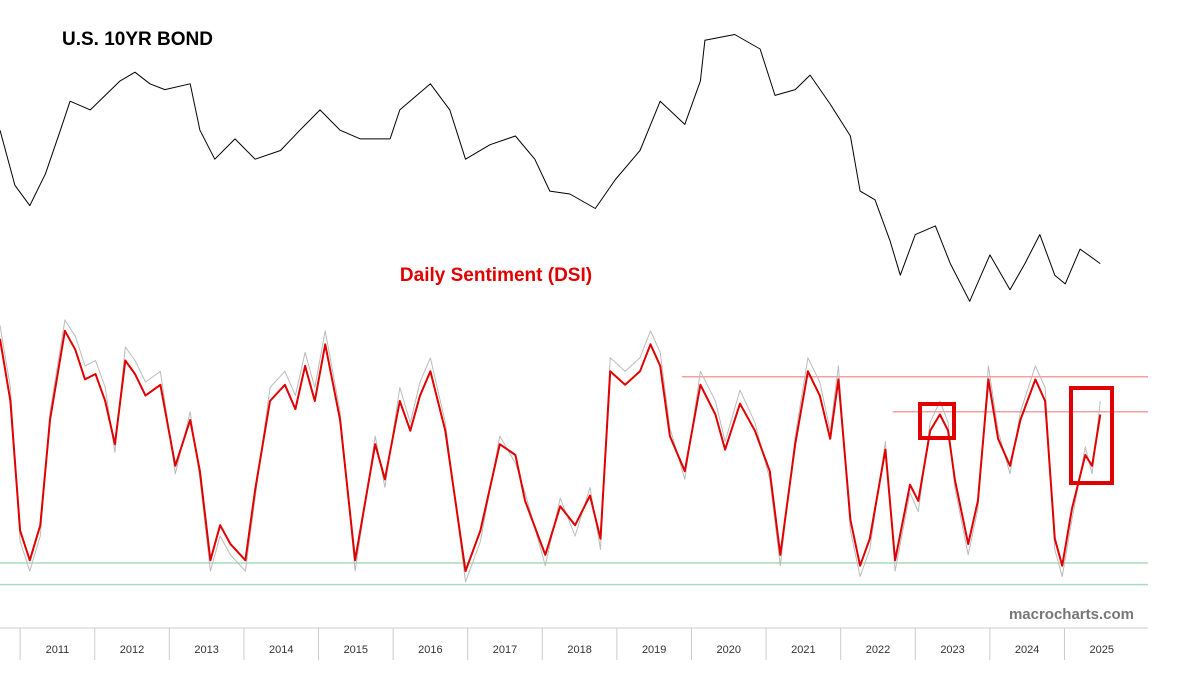 The width and height of the screenshot is (1200, 675). What do you see at coordinates (505, 650) in the screenshot?
I see `x-tick-label: 2017` at bounding box center [505, 650].